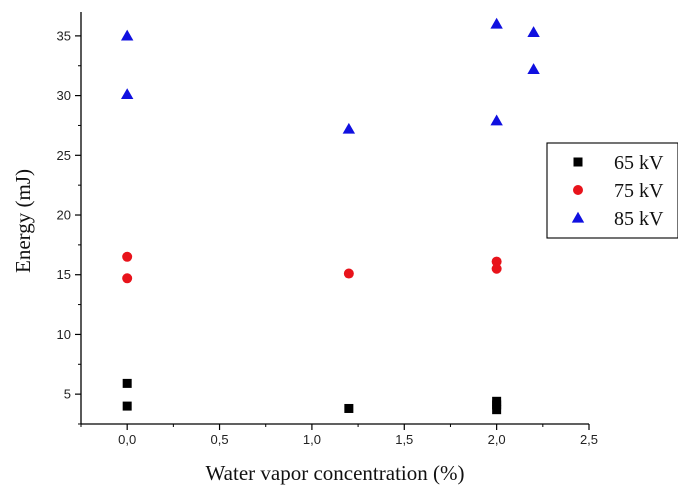 This screenshot has height=490, width=678. Describe the element at coordinates (589, 439) in the screenshot. I see `x-tick-label: 2,5` at that location.